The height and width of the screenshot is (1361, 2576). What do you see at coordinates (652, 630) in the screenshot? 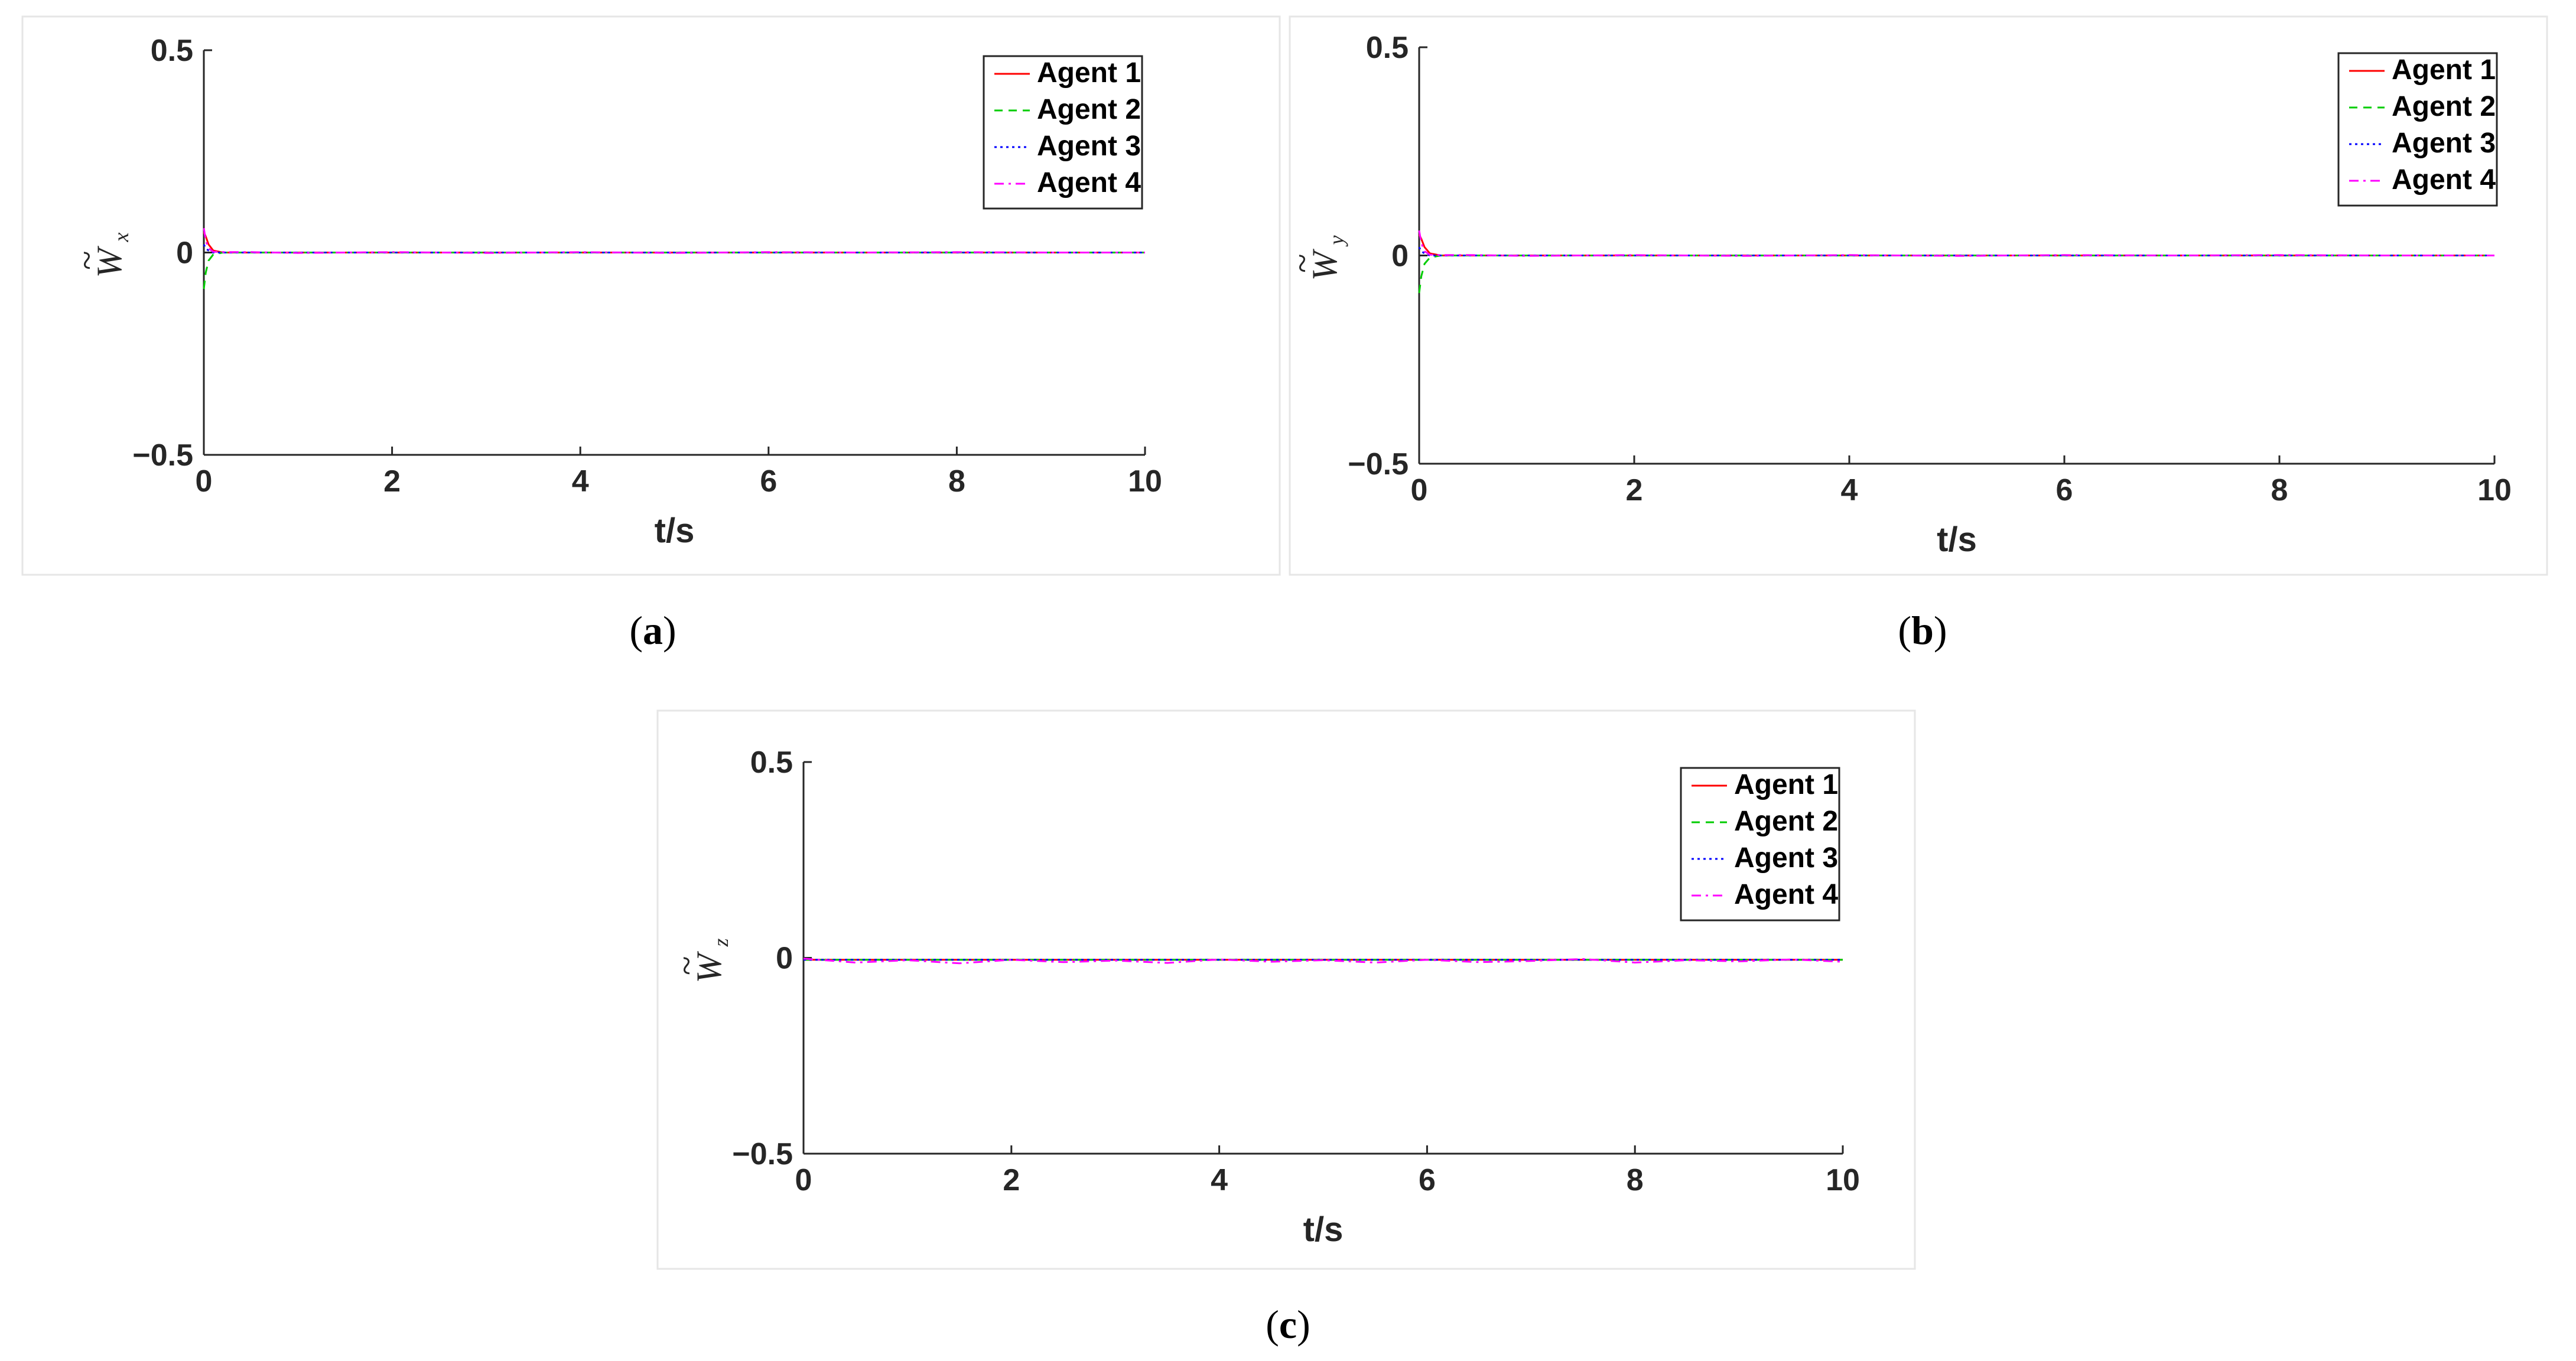
I see `panel-caption: (a)` at bounding box center [652, 630].